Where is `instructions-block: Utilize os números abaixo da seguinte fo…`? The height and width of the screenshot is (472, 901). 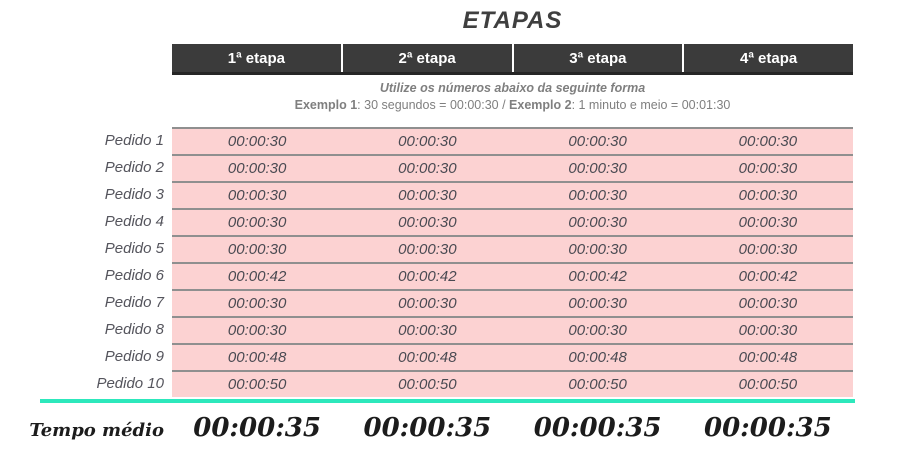 instructions-block: Utilize os números abaixo da seguinte fo… is located at coordinates (512, 97).